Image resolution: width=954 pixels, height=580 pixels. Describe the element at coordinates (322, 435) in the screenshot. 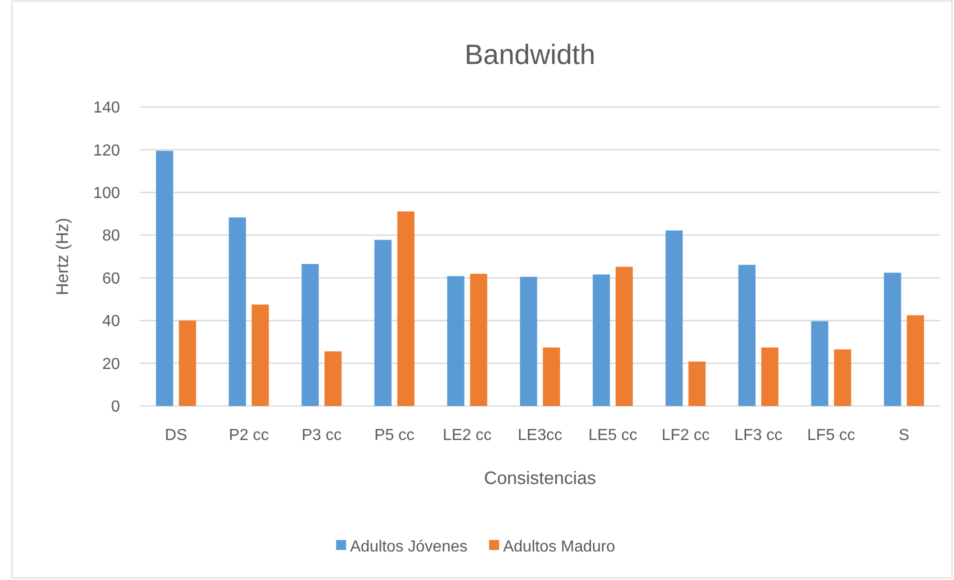

I see `x-tick-label: P3 cc` at that location.